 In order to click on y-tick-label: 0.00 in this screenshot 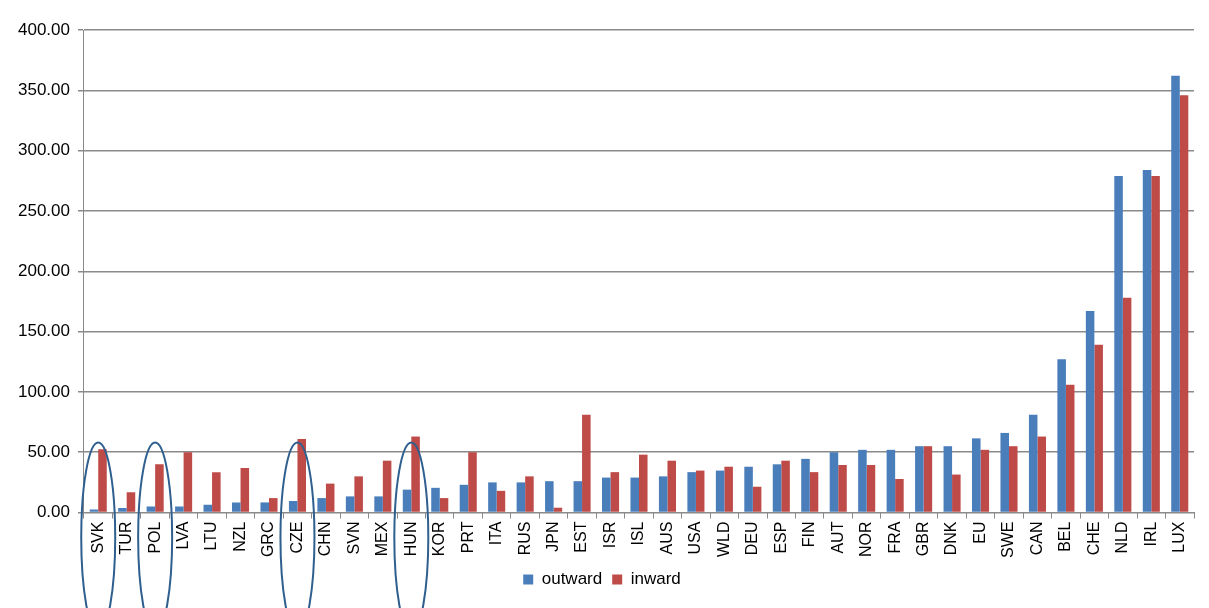, I will do `click(53, 512)`.